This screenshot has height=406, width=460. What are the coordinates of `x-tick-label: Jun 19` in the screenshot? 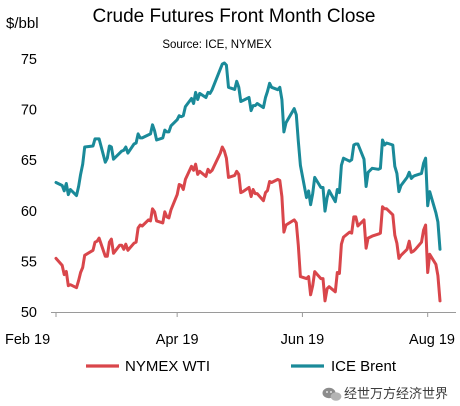 It's located at (303, 340).